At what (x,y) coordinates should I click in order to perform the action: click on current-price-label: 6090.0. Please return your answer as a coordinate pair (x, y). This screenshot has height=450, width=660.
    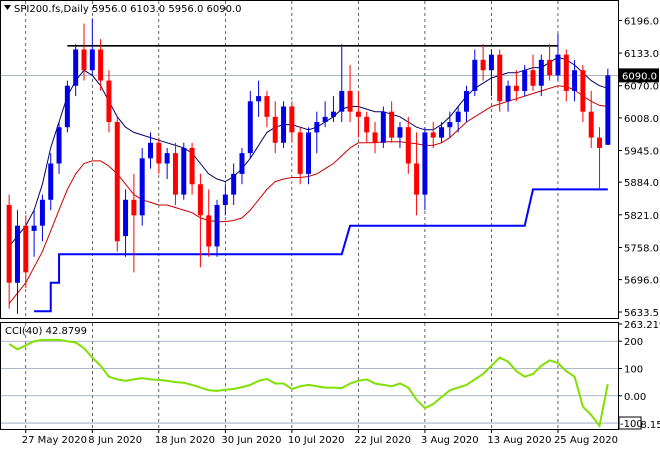
    Looking at the image, I should click on (639, 76).